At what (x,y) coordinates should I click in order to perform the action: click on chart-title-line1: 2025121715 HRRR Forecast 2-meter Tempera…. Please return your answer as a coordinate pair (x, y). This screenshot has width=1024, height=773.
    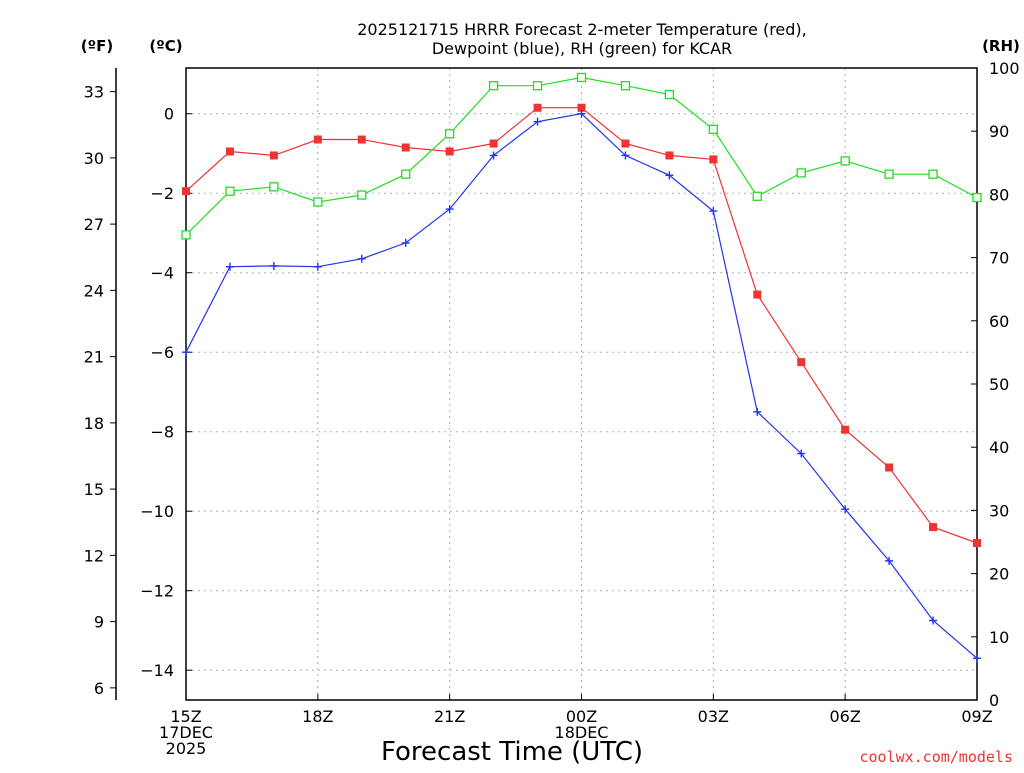
    Looking at the image, I should click on (582, 29).